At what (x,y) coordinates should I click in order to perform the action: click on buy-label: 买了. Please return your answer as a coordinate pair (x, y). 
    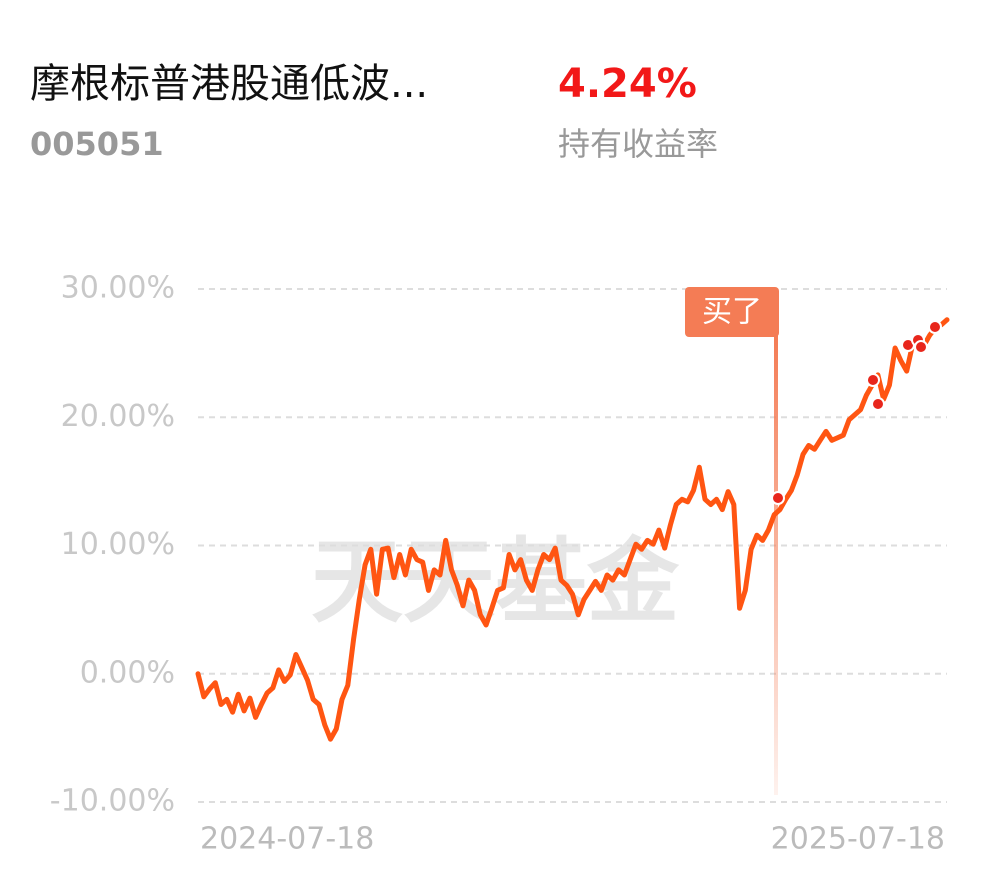
    Looking at the image, I should click on (732, 312).